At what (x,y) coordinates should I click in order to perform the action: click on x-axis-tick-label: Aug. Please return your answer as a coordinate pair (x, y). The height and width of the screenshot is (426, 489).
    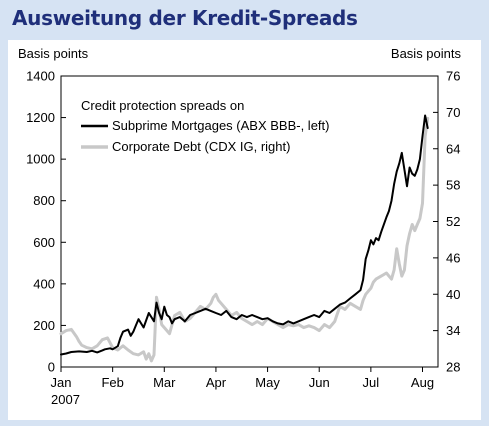
    Looking at the image, I should click on (422, 382).